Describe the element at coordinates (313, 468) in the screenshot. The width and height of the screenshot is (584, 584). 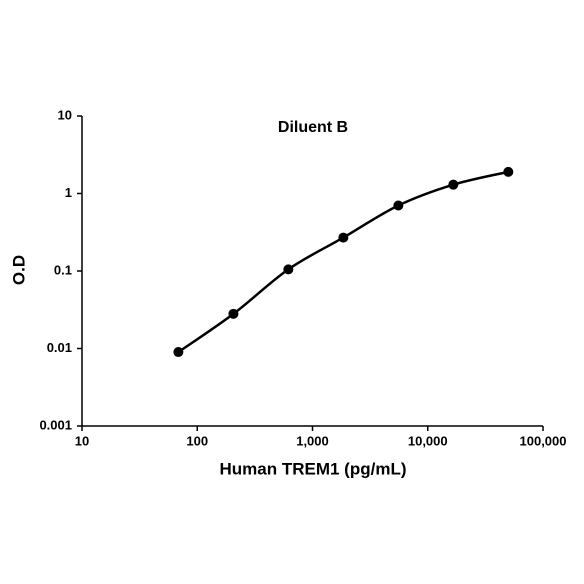
I see `x-axis-label: Human TREM1 (pg/mL)` at that location.